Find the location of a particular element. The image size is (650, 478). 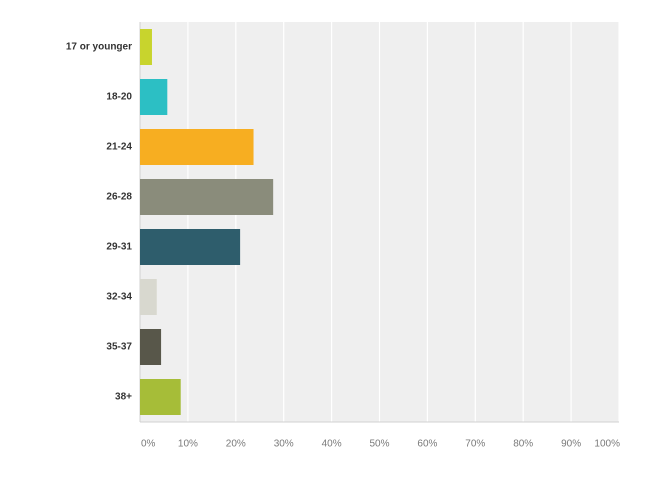

category-label: 17 or younger is located at coordinates (99, 47).